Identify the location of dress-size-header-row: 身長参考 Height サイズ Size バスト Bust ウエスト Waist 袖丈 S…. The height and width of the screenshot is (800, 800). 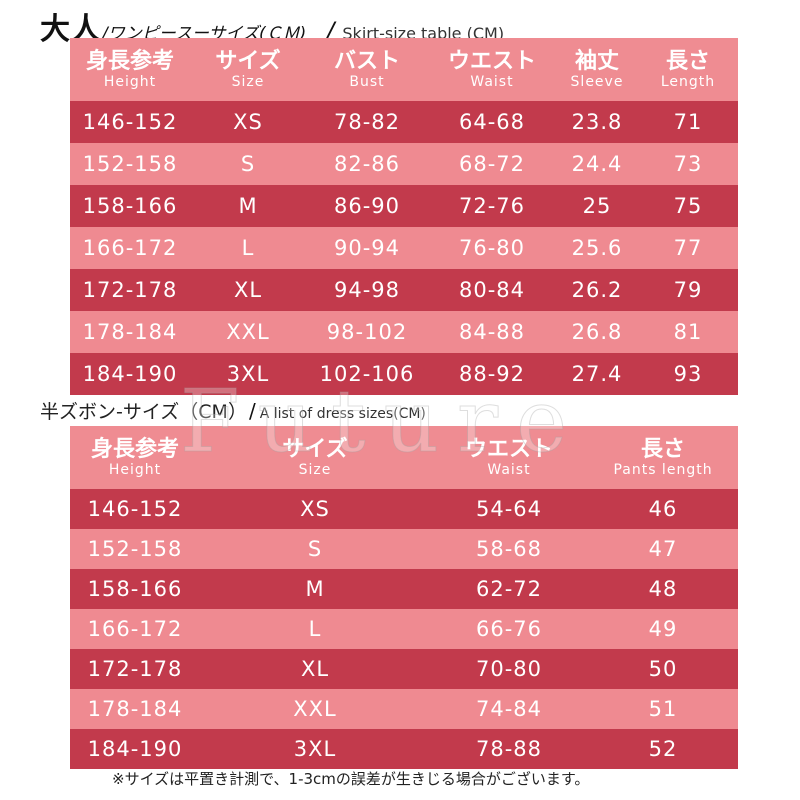
(404, 69).